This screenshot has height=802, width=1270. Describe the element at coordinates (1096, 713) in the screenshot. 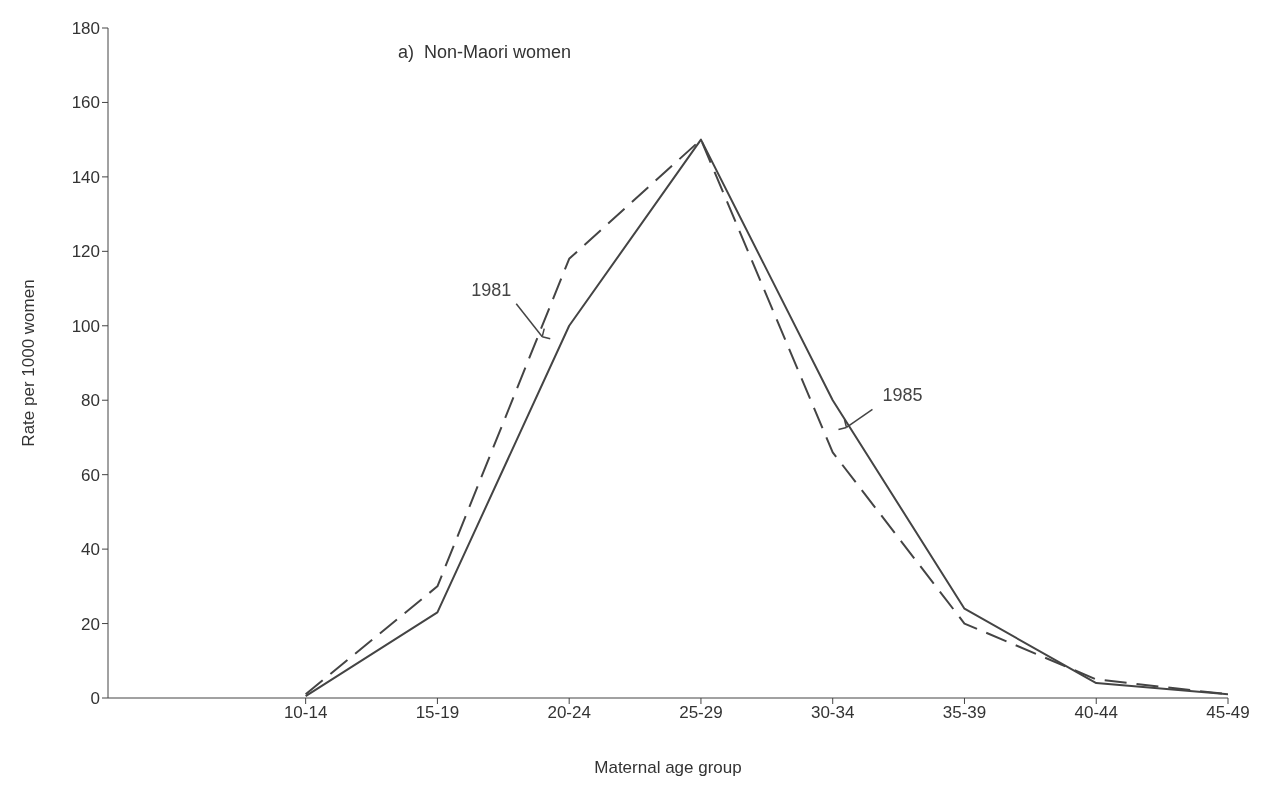

I see `x-tick-label: 40-44` at that location.